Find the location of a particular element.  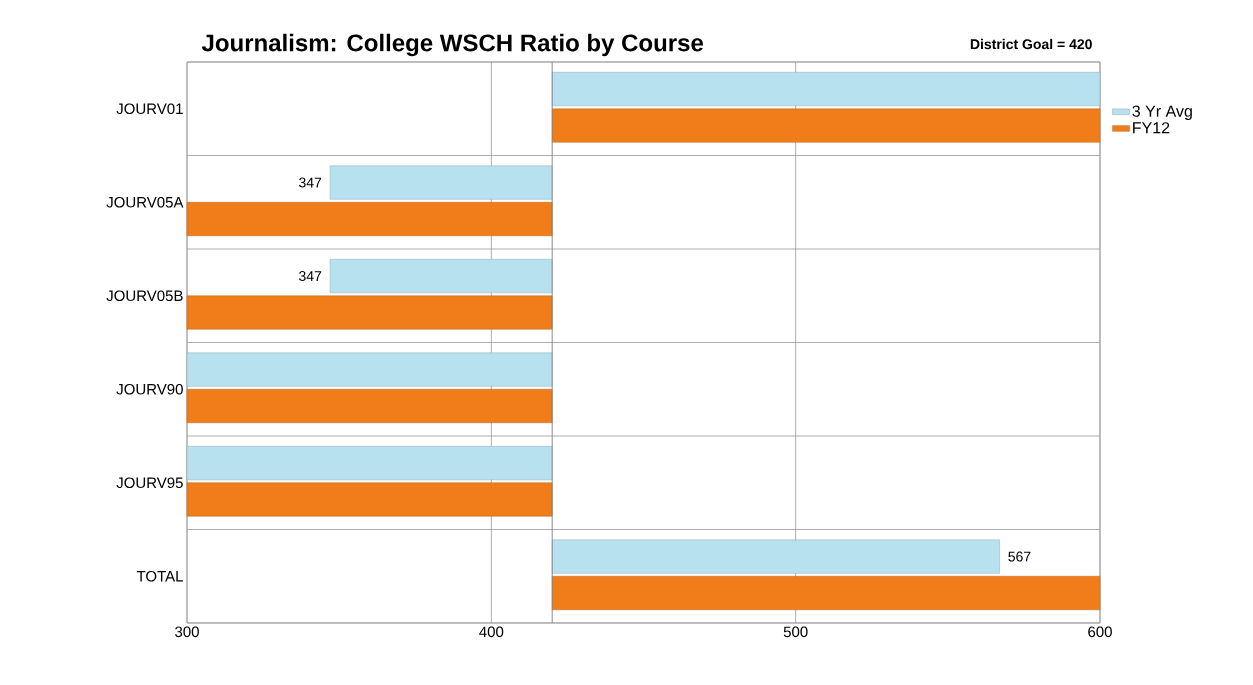

x-tick-label: 500 is located at coordinates (795, 632).